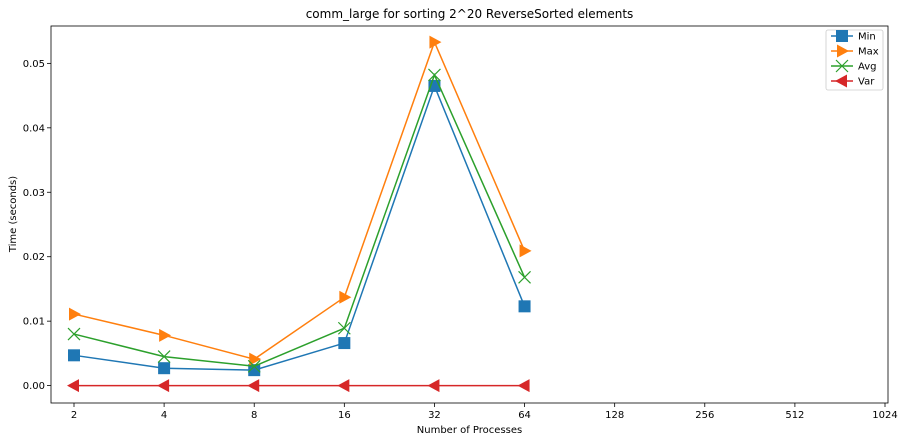 The width and height of the screenshot is (907, 441). What do you see at coordinates (344, 415) in the screenshot?
I see `x-tick-label: 16` at bounding box center [344, 415].